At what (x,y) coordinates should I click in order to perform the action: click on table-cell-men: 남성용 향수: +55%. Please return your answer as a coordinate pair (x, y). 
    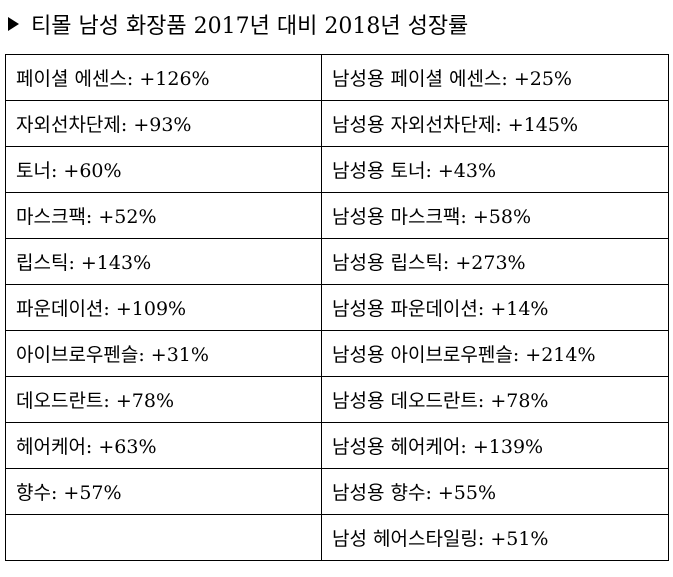
    Looking at the image, I should click on (495, 491).